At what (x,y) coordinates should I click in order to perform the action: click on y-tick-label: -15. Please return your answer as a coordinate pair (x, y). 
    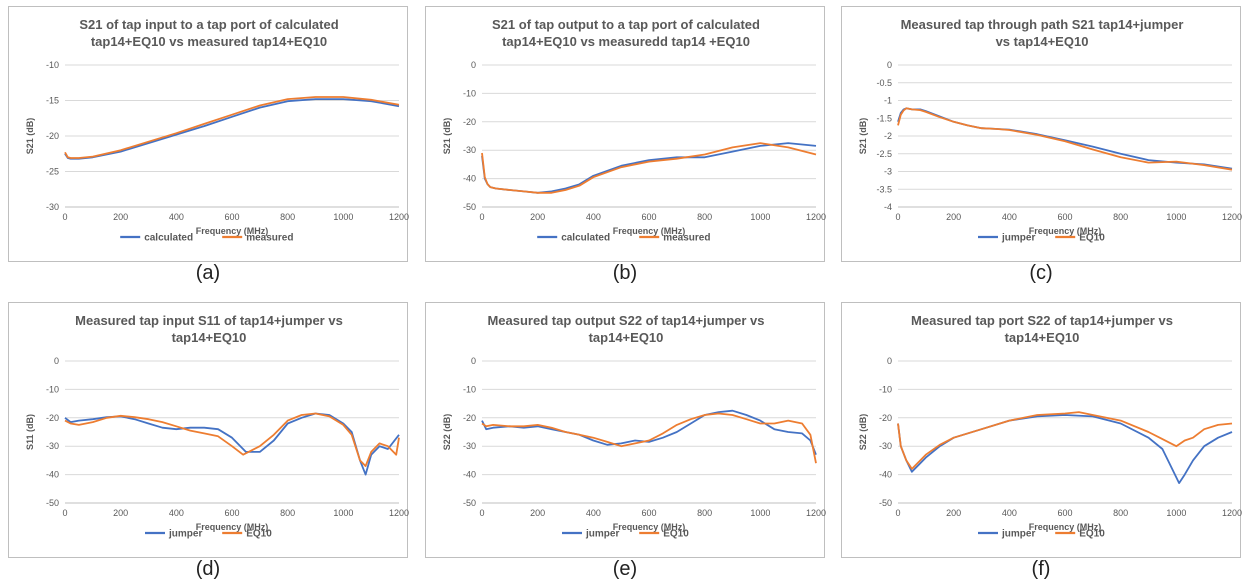
    Looking at the image, I should click on (52, 101).